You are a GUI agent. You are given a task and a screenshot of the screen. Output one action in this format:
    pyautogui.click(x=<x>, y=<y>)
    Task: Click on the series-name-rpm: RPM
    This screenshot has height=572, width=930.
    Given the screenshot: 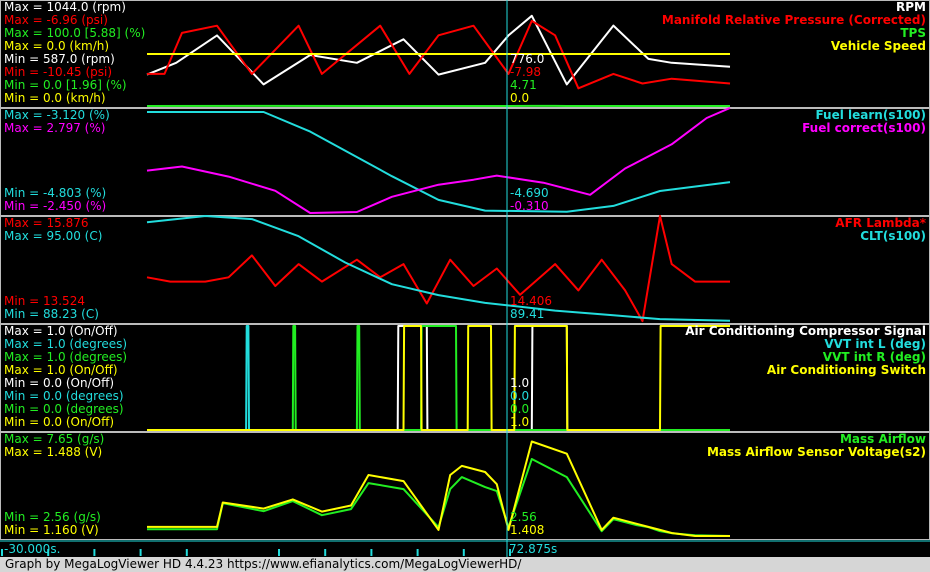 What is the action you would take?
    pyautogui.click(x=911, y=7)
    